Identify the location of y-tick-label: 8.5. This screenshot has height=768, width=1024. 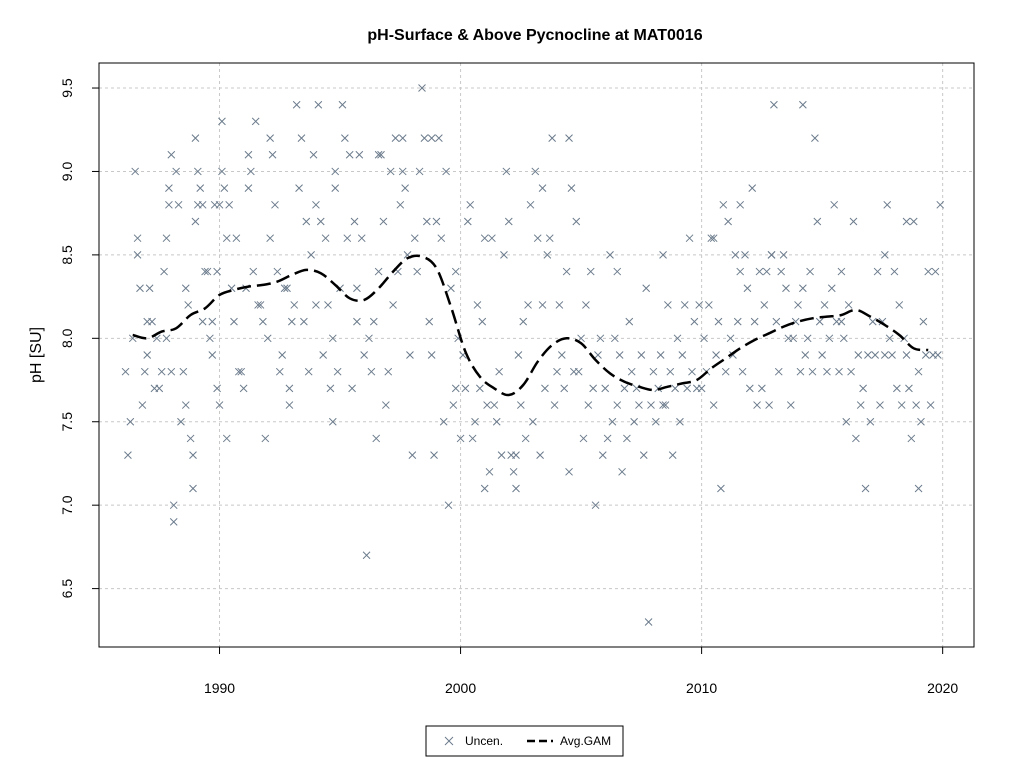
(67, 255).